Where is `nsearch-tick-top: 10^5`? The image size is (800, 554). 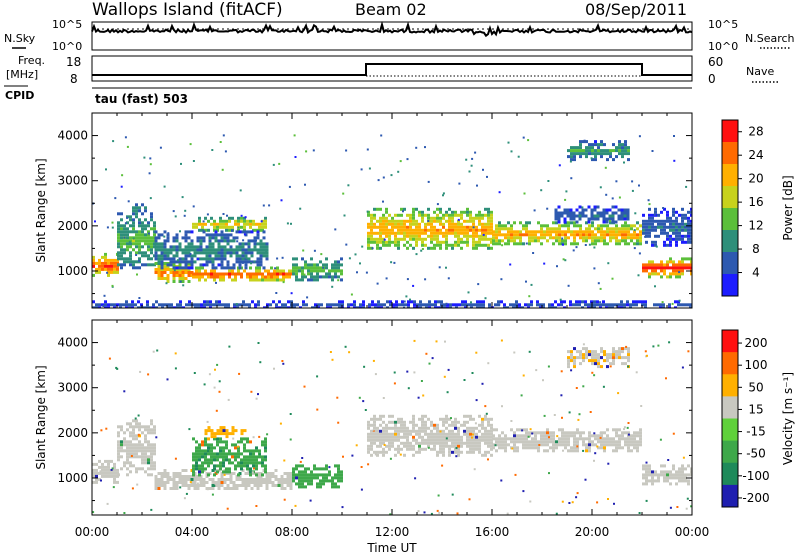 nsearch-tick-top: 10^5 is located at coordinates (723, 24).